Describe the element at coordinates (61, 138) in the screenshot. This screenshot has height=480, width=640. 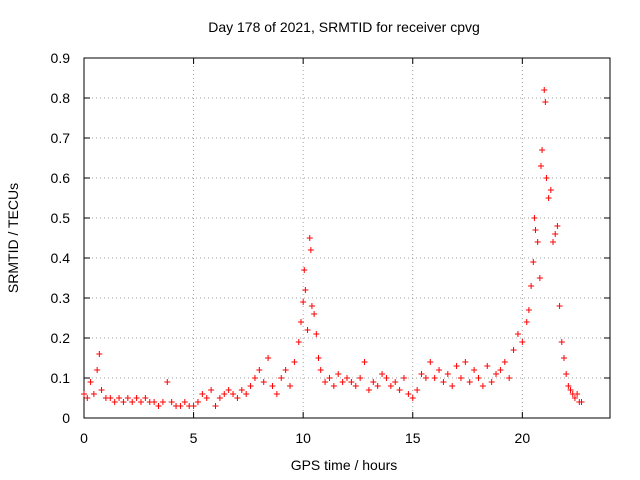
I see `y-tick-label: 0.7` at that location.